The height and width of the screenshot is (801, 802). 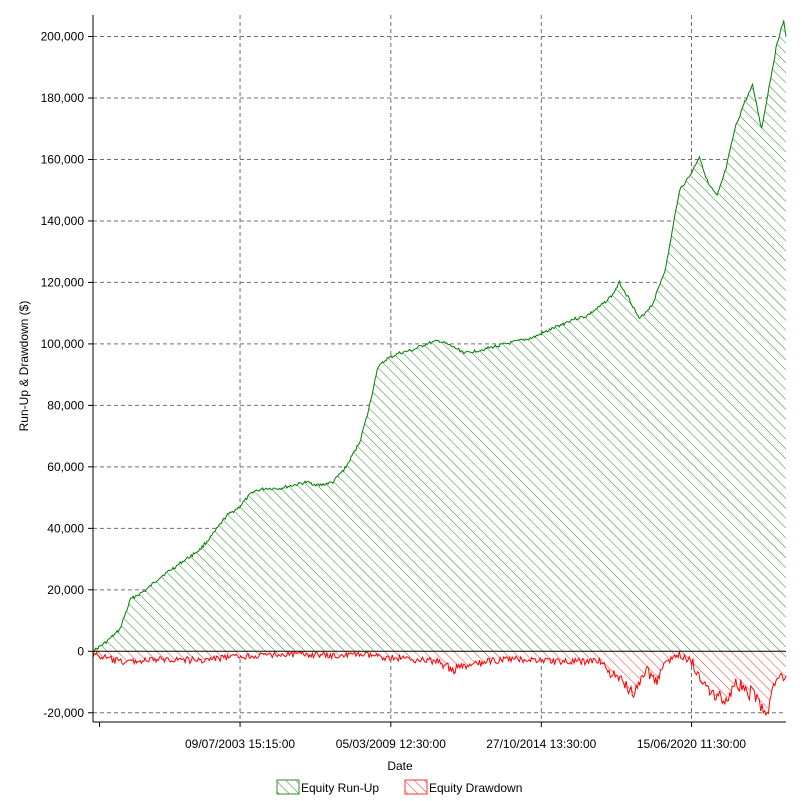 What do you see at coordinates (63, 37) in the screenshot?
I see `y-tick-label: 200,000` at bounding box center [63, 37].